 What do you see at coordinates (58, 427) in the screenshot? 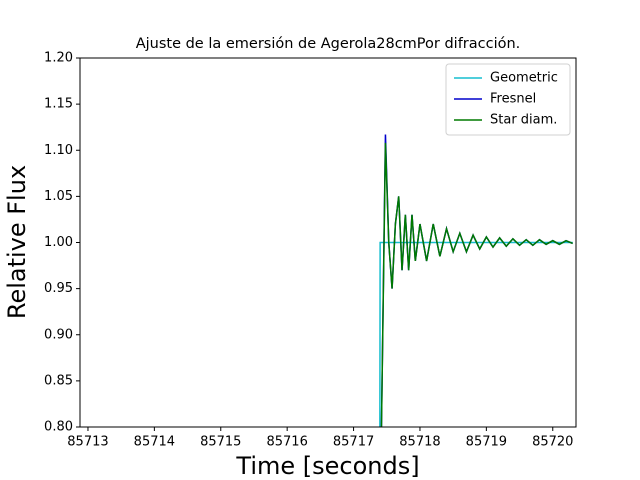
I see `y-tick-label: 0.80` at bounding box center [58, 427].